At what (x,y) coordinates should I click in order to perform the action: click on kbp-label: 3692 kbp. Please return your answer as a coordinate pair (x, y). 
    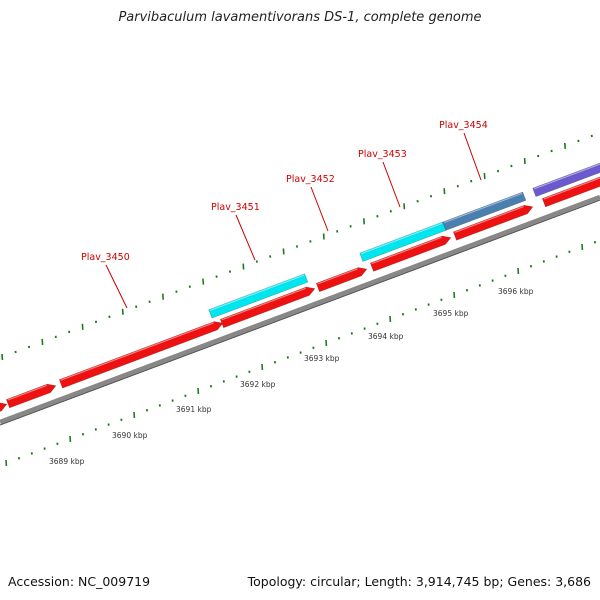
    Looking at the image, I should click on (258, 384).